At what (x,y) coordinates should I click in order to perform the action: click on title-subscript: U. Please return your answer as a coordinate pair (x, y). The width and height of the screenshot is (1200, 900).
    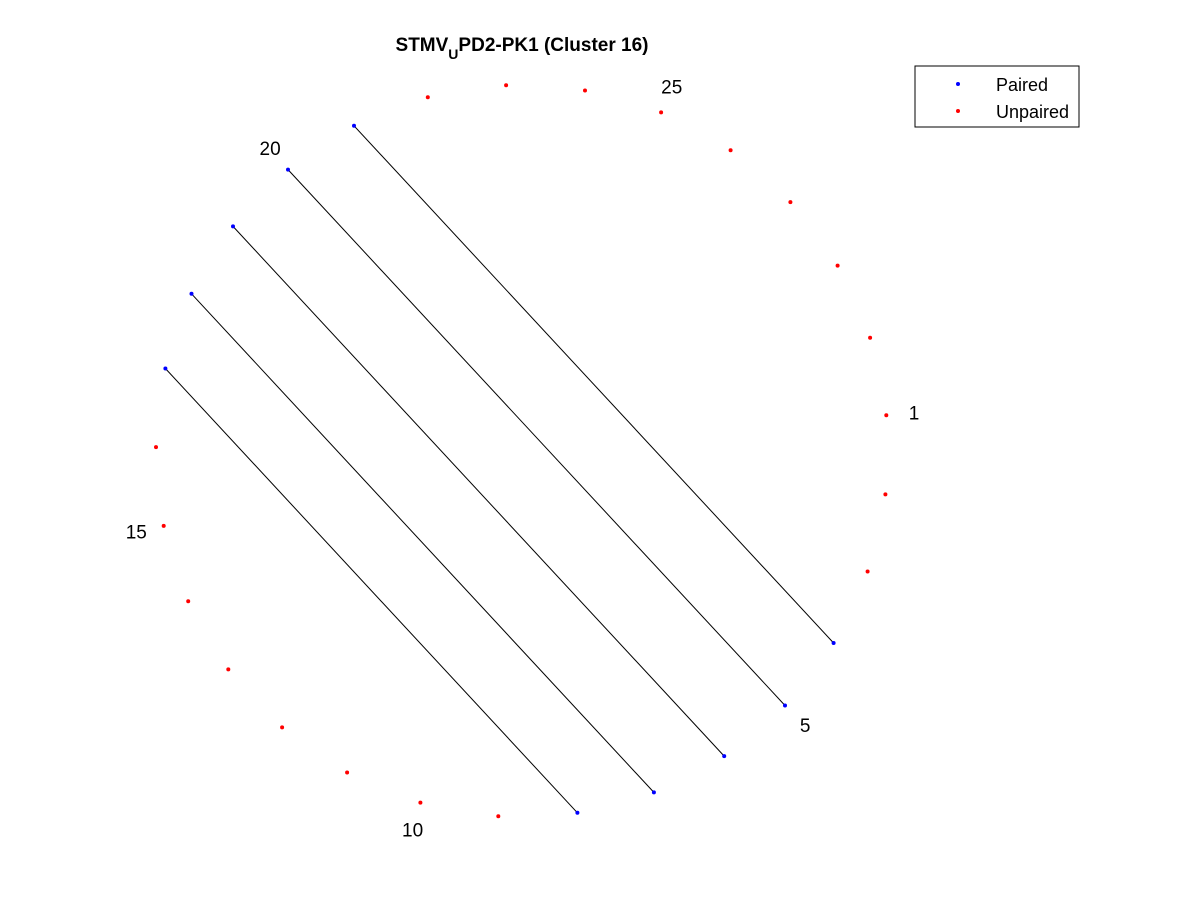
    Looking at the image, I should click on (453, 54).